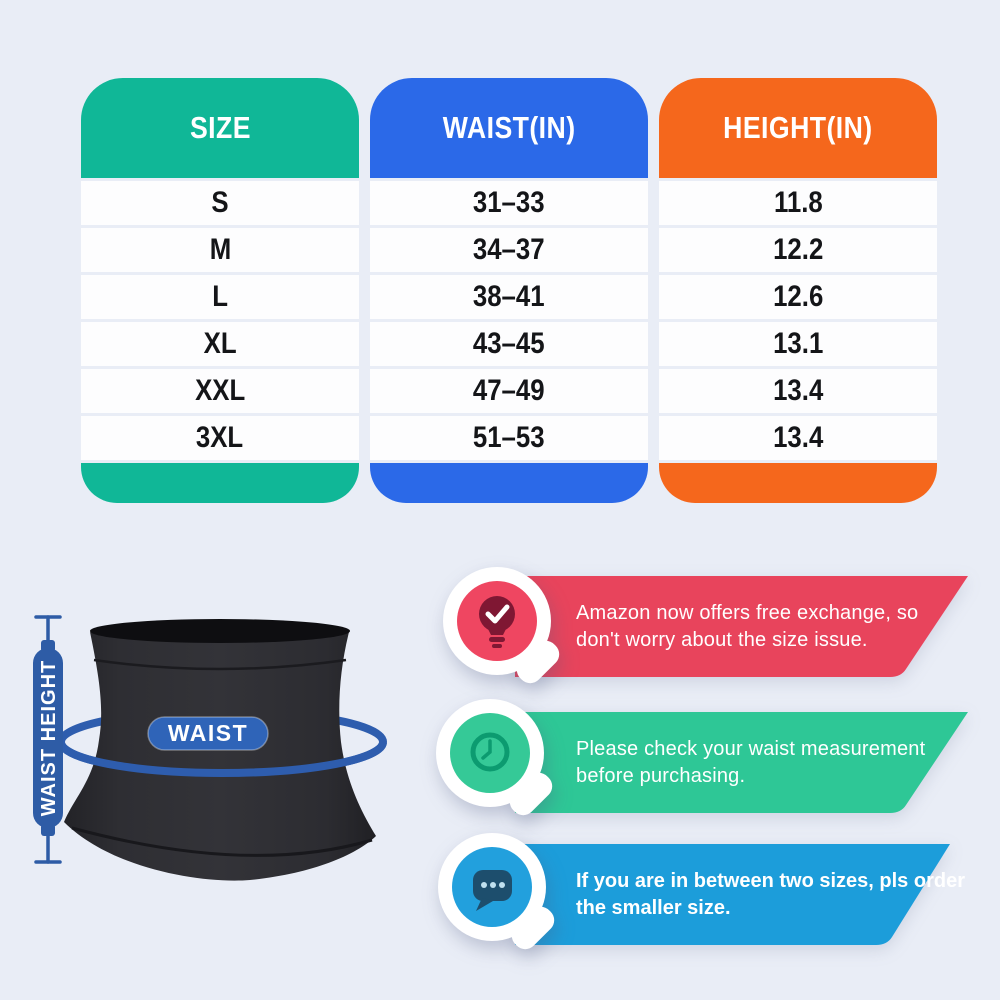  Describe the element at coordinates (509, 250) in the screenshot. I see `table-cell: 34–37` at that location.